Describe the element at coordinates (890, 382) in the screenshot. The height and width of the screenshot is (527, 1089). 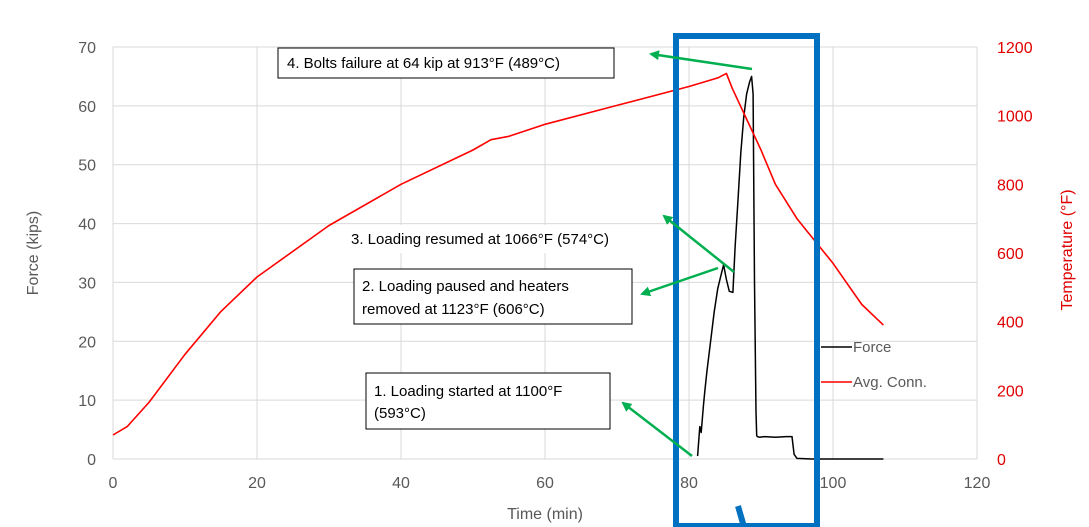
I see `legend-label: Avg. Conn.` at that location.